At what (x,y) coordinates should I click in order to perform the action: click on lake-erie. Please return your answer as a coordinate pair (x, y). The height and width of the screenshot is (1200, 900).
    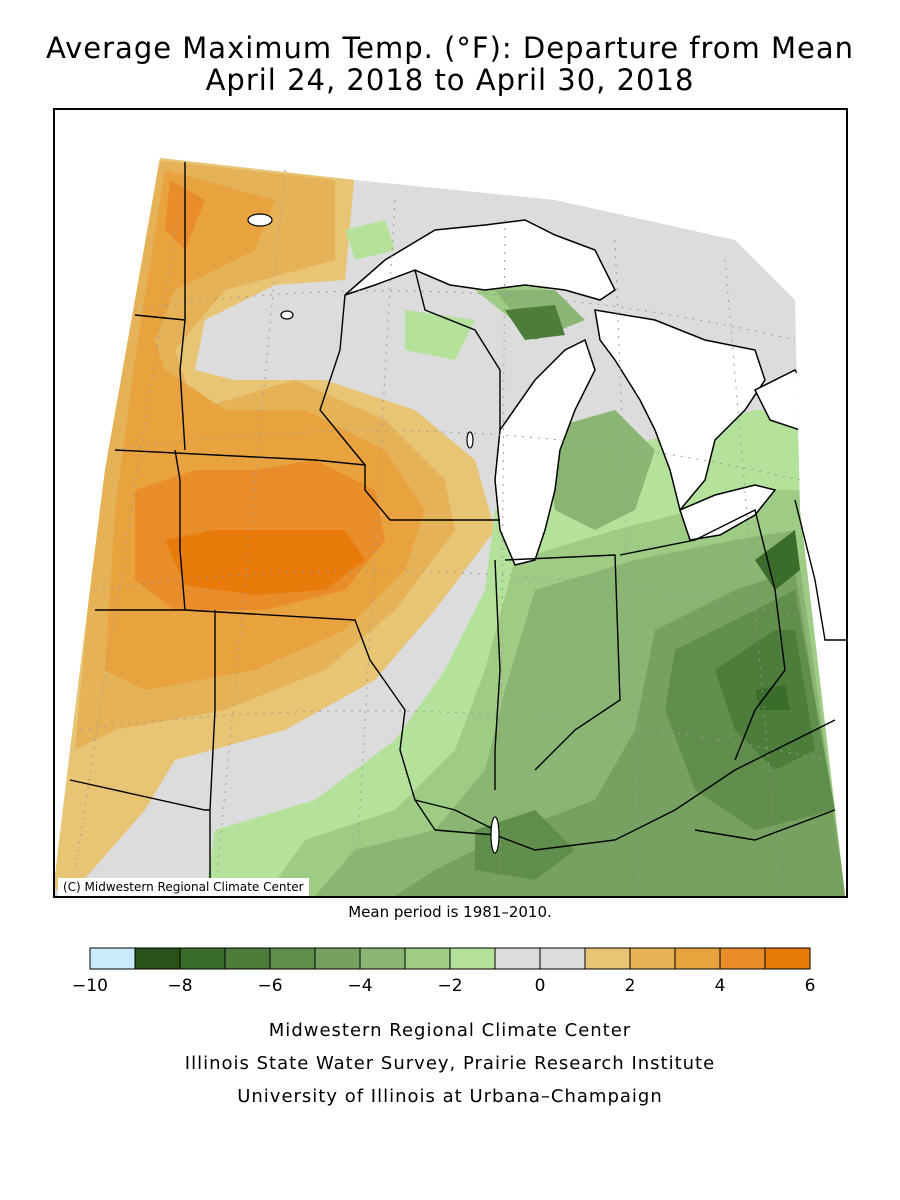
    Looking at the image, I should click on (728, 512).